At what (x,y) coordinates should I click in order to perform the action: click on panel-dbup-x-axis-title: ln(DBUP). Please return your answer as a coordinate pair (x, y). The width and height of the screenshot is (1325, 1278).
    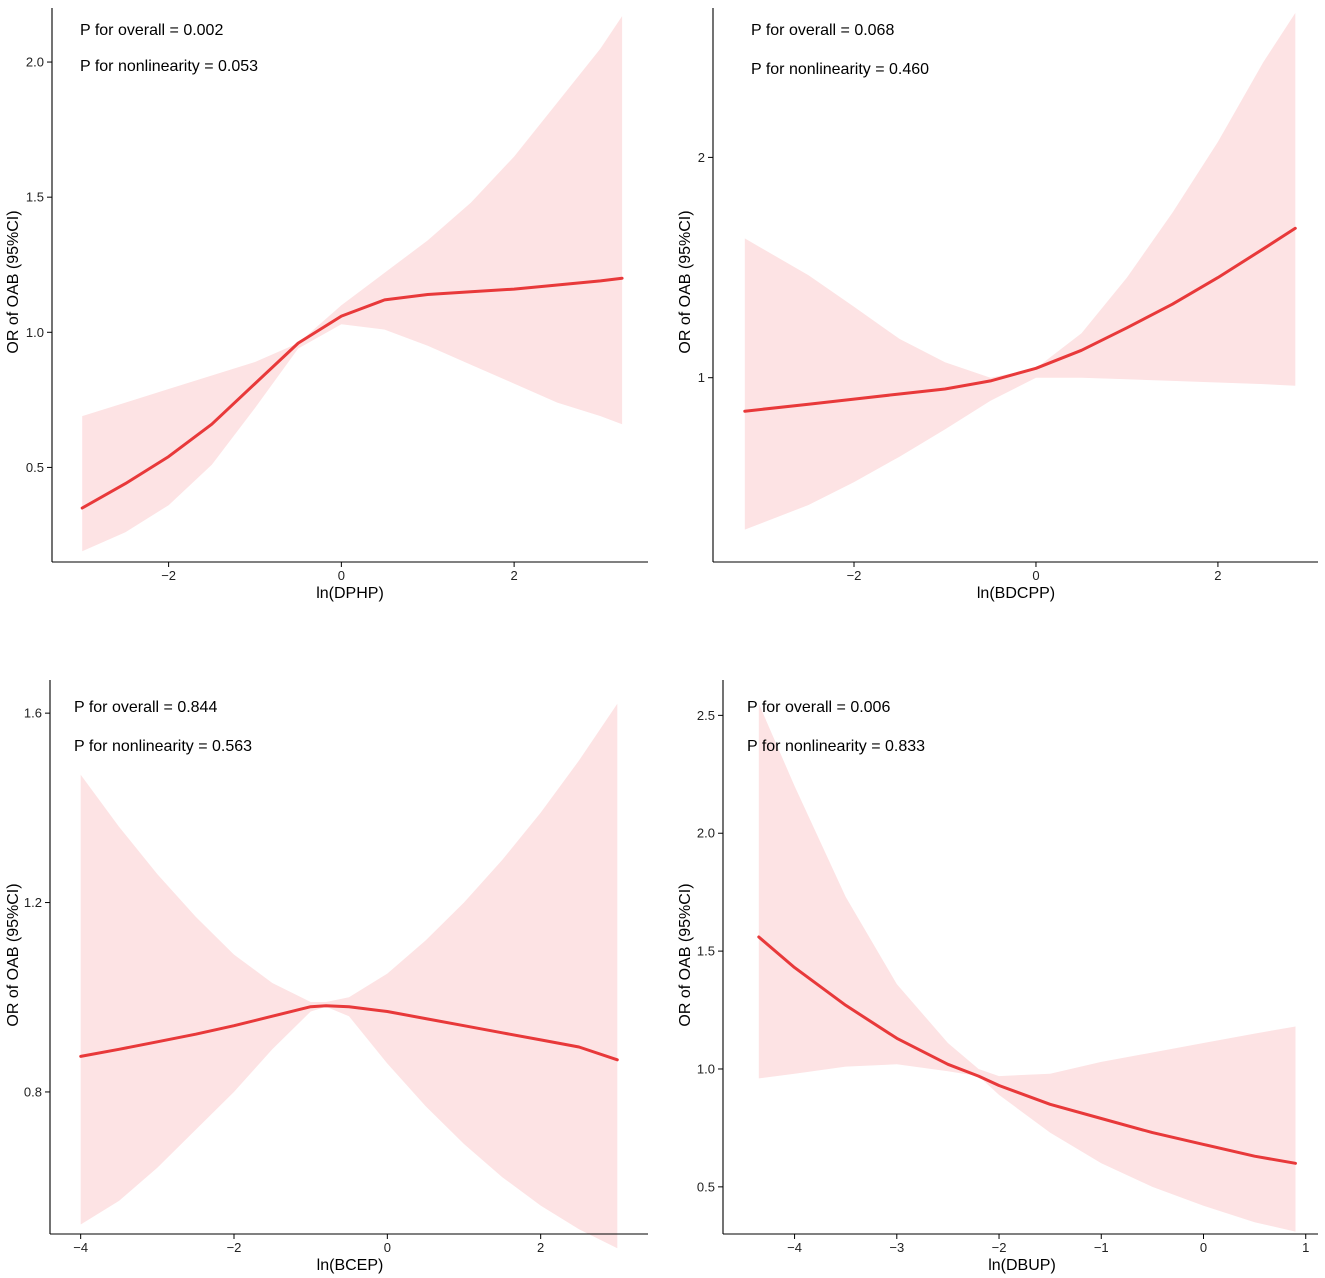
    Looking at the image, I should click on (1022, 1265).